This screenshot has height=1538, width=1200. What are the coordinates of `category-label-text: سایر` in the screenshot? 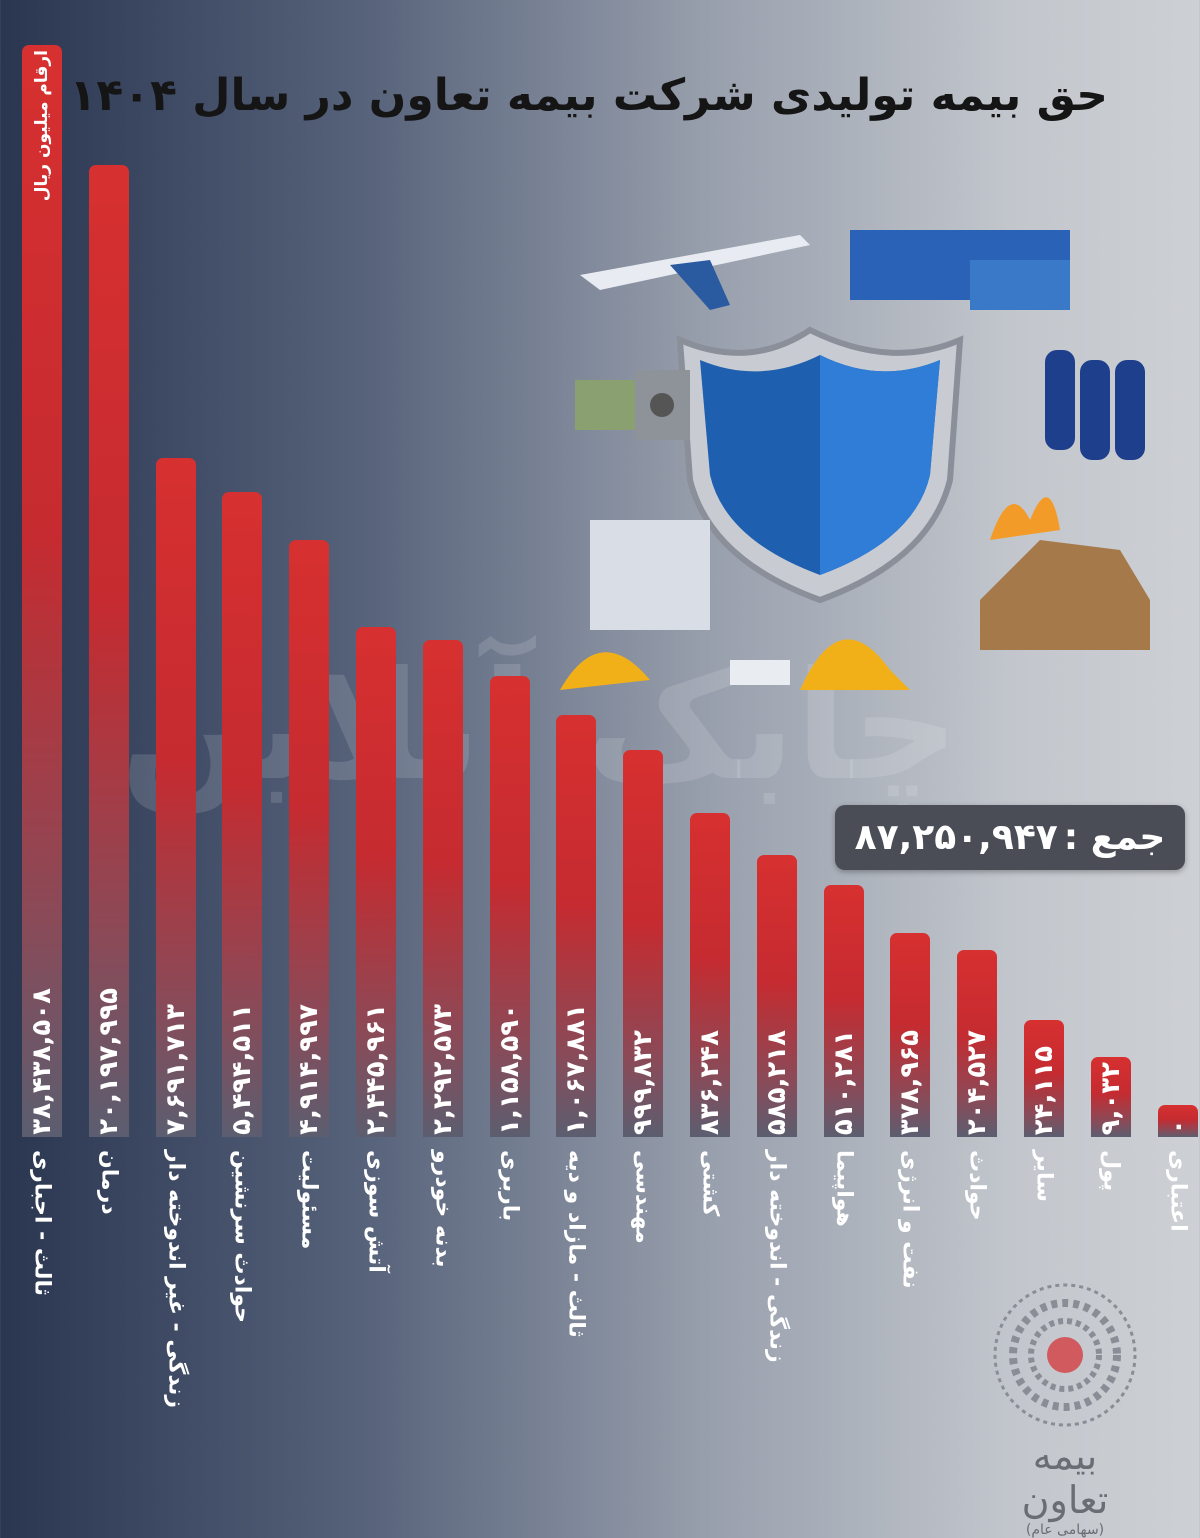 It's located at (1044, 1176).